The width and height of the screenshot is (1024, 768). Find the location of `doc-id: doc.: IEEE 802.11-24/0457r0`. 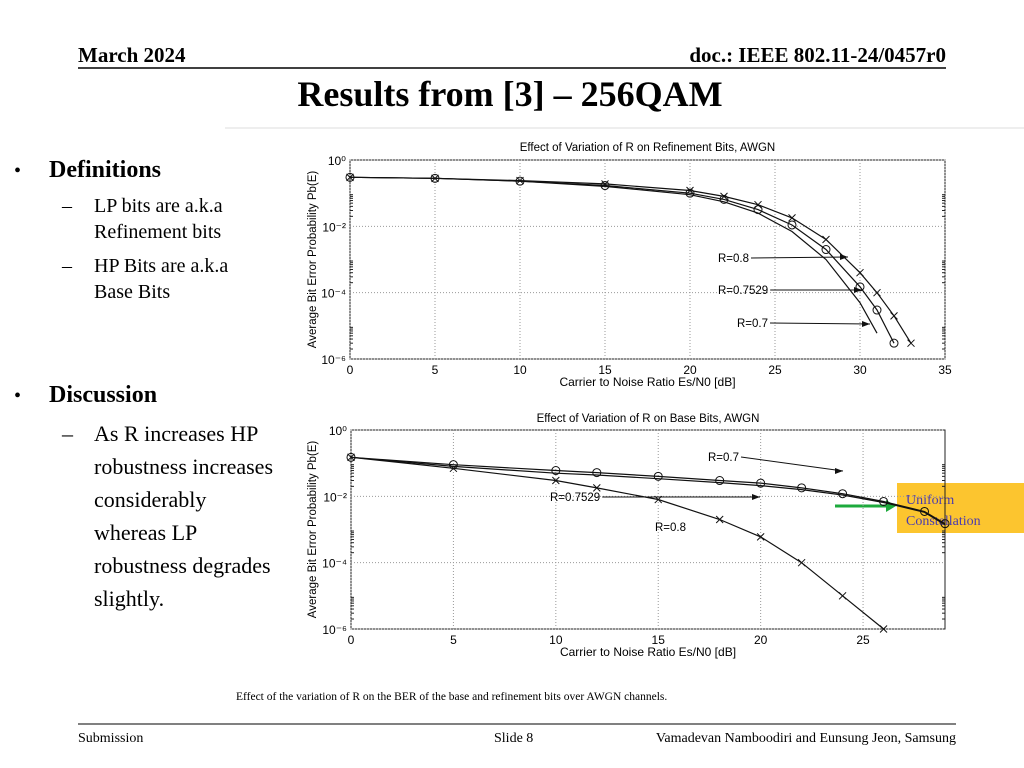

doc-id: doc.: IEEE 802.11-24/0457r0 is located at coordinates (817, 55).